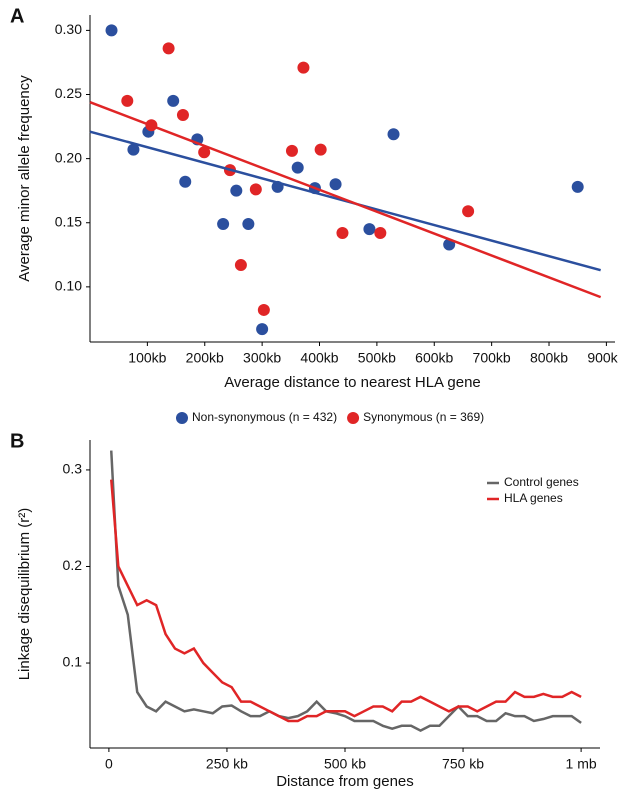  I want to click on x-tick-label: 100kb, so click(147, 358).